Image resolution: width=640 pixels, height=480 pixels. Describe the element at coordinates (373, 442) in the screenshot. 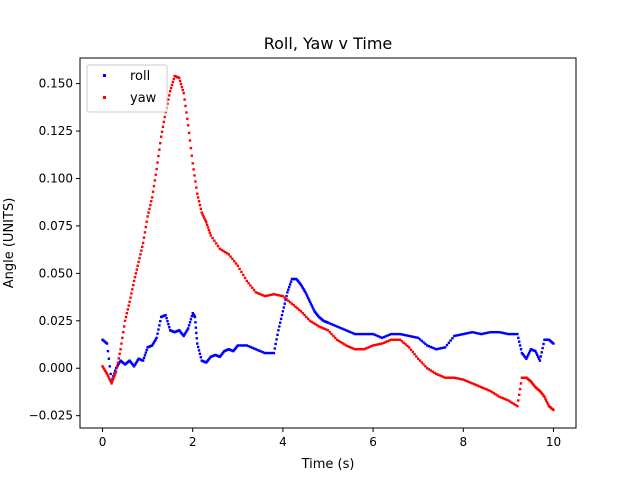

I see `x-tick-label: 6` at that location.